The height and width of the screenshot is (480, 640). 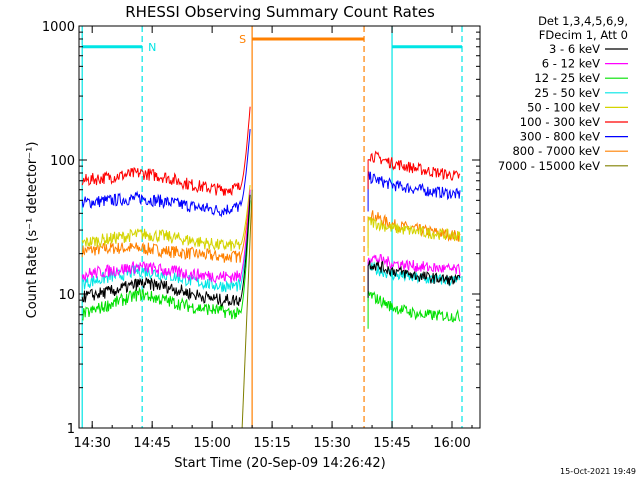 I want to click on series-7-pre, so click(x=166, y=226).